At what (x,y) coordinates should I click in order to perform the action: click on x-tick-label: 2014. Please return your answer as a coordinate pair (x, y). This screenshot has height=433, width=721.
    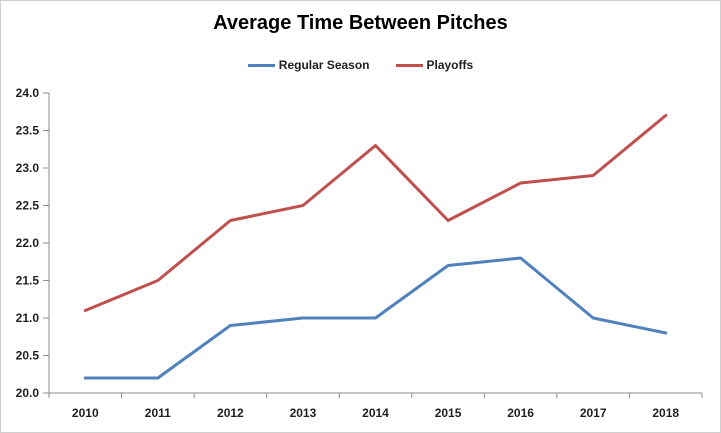
    Looking at the image, I should click on (375, 413).